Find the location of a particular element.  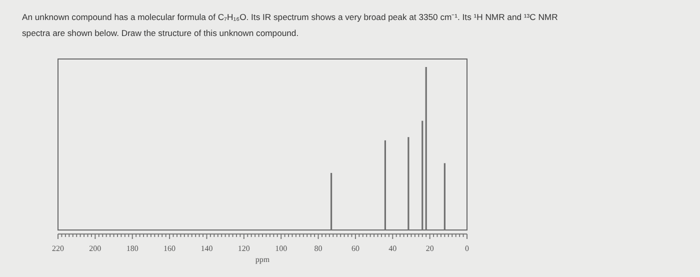

x-tick-label: 160 is located at coordinates (170, 248).